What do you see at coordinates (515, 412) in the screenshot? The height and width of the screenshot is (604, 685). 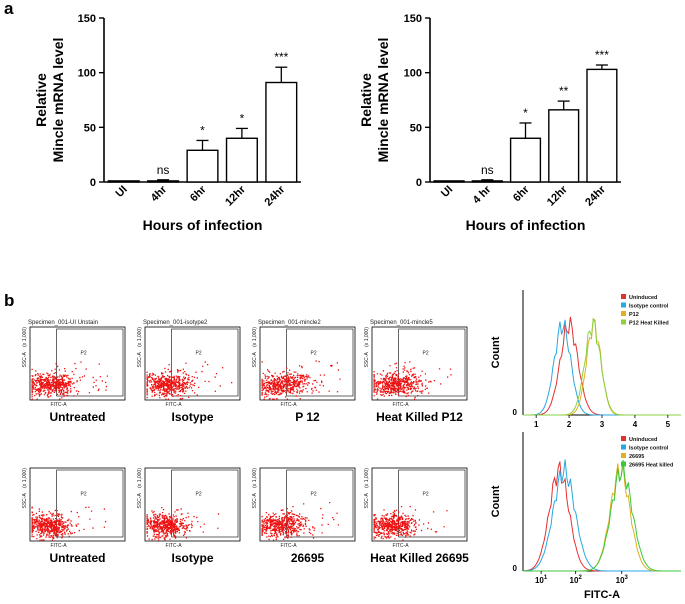 I see `hist-y-zero: 0` at bounding box center [515, 412].